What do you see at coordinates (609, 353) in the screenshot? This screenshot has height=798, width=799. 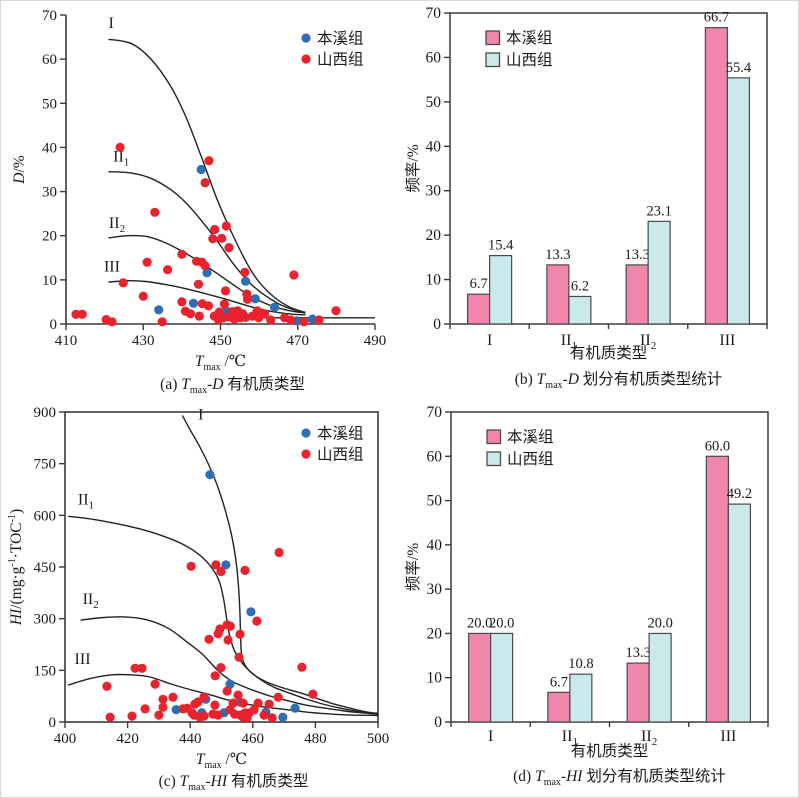 I see `x-axis-label: 有机质类型` at bounding box center [609, 353].